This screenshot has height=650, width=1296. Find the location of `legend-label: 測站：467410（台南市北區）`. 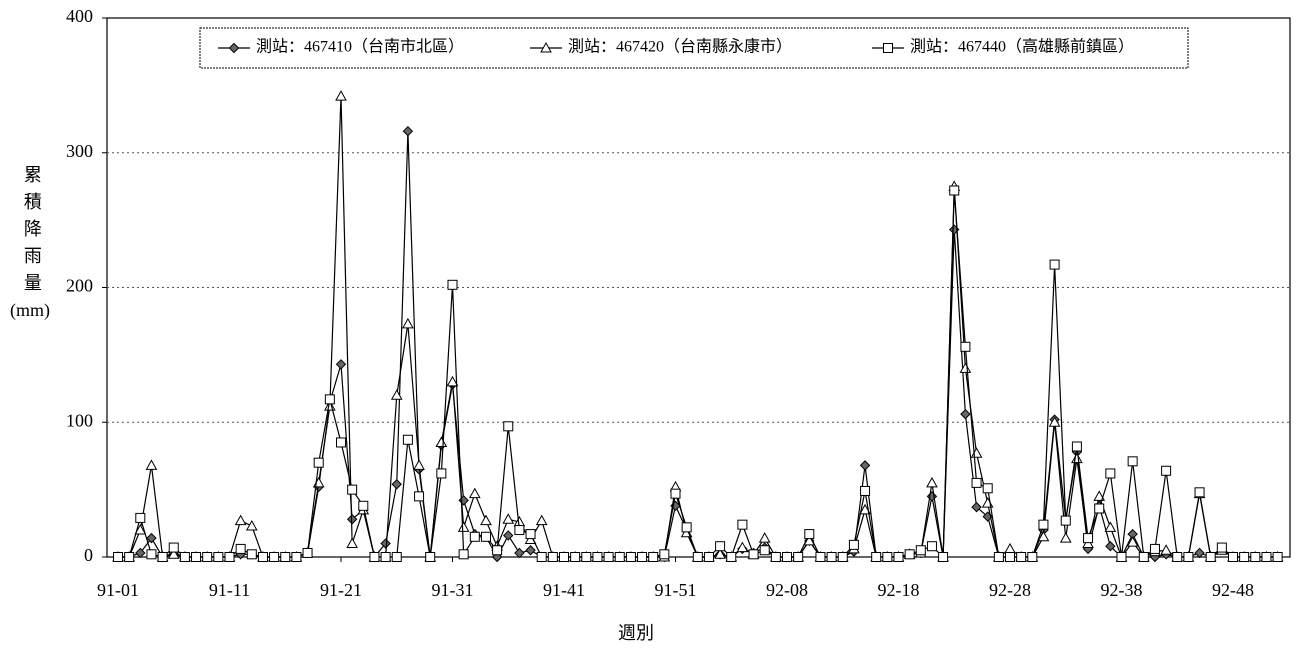

legend-label: 測站：467410（台南市北區） is located at coordinates (360, 47).